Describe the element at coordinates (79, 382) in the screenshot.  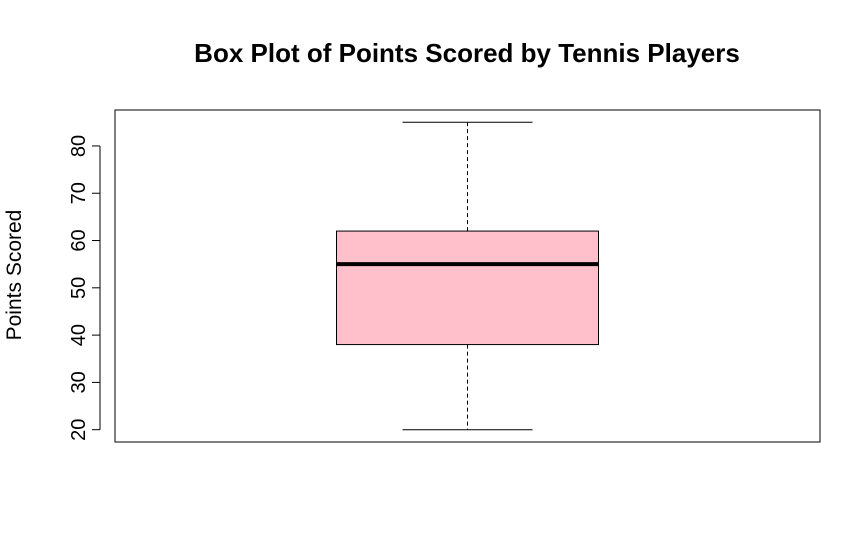
I see `y-tick-label: 30` at that location.